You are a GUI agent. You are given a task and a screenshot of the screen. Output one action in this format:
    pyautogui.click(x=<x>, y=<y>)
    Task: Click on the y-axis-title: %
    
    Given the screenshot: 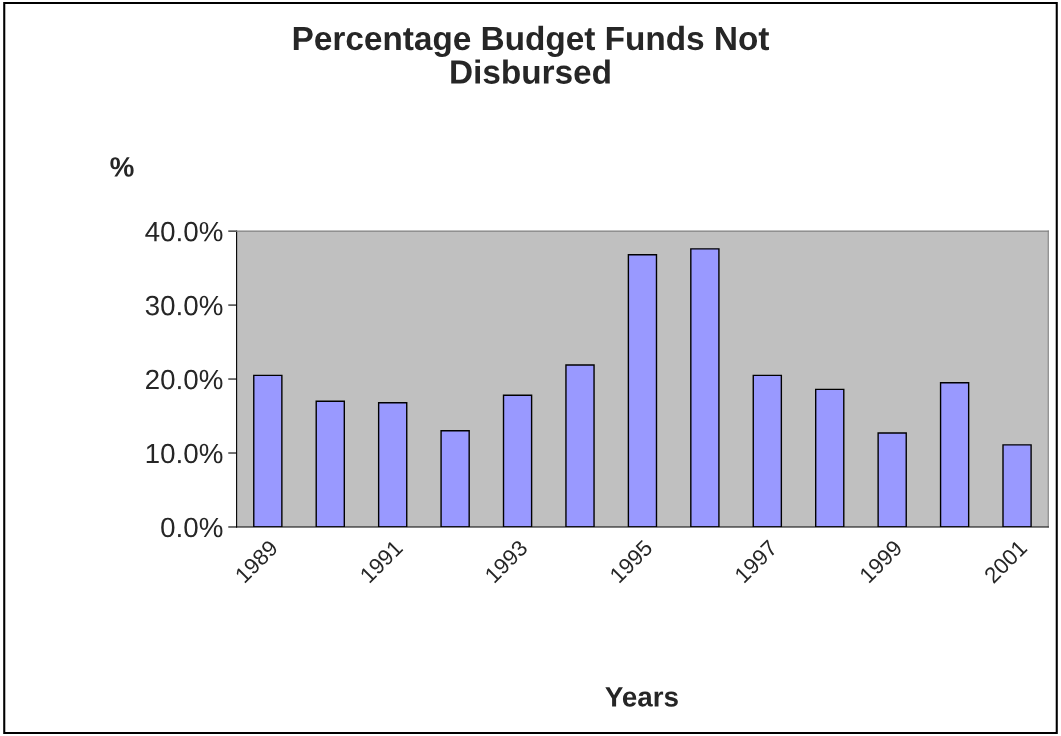 What is the action you would take?
    pyautogui.click(x=122, y=167)
    